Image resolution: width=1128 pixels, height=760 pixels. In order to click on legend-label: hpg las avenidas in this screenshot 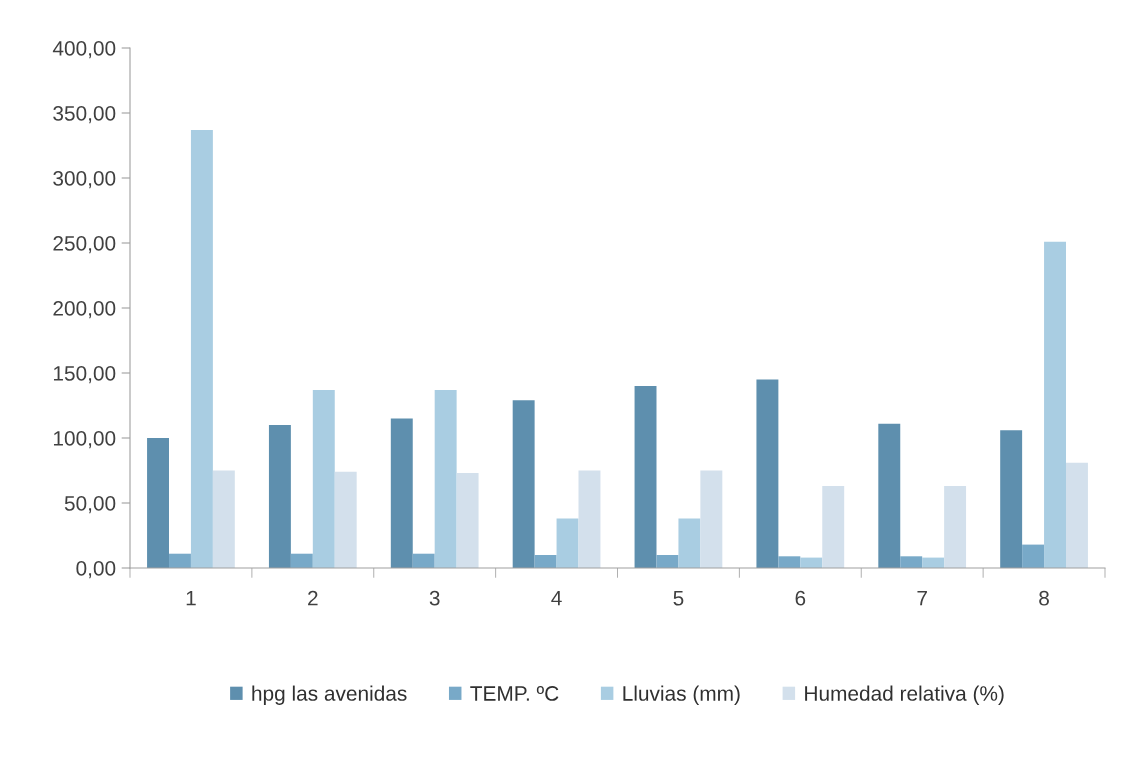, I will do `click(329, 695)`.